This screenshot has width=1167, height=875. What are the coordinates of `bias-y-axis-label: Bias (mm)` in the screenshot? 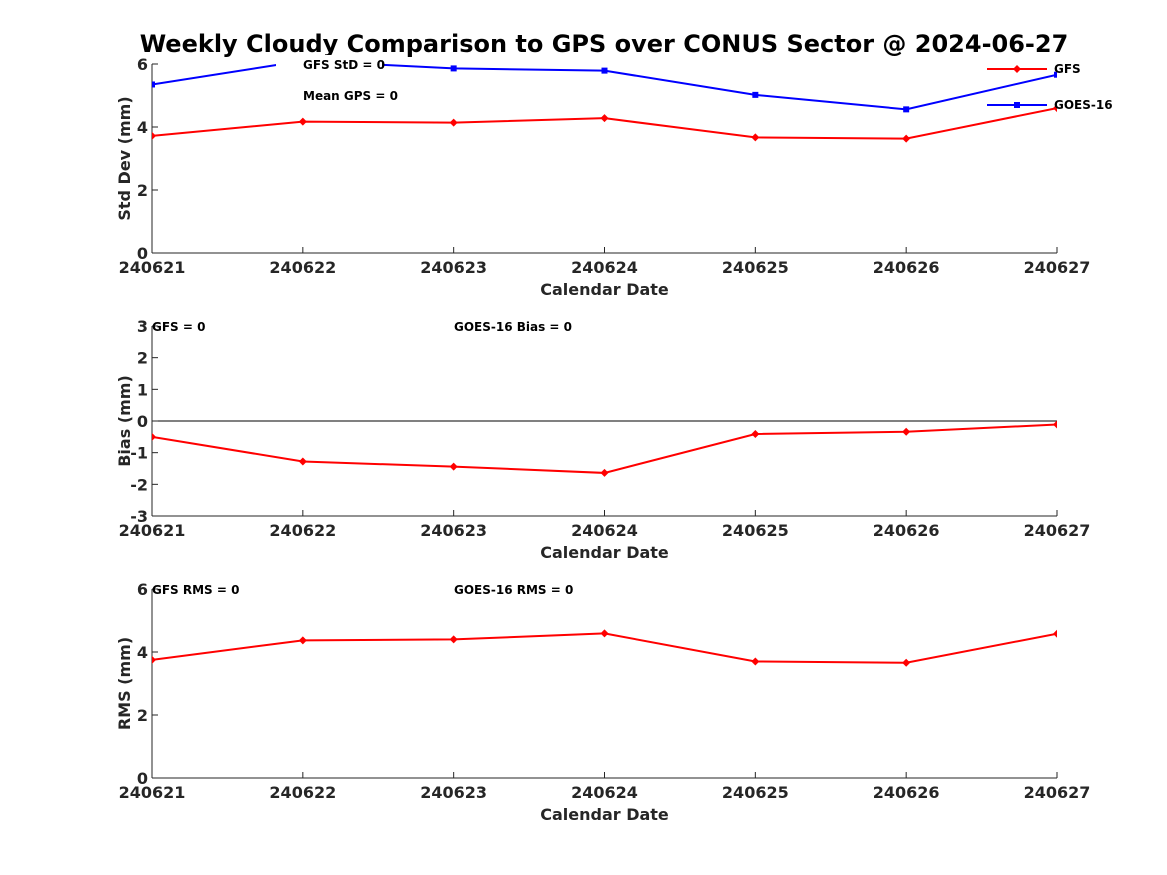 It's located at (124, 421).